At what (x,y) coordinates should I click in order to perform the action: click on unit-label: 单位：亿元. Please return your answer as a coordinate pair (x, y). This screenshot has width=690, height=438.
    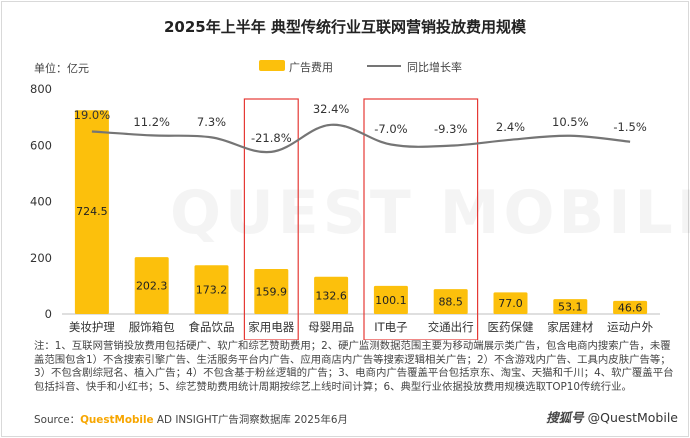
    Looking at the image, I should click on (61, 68).